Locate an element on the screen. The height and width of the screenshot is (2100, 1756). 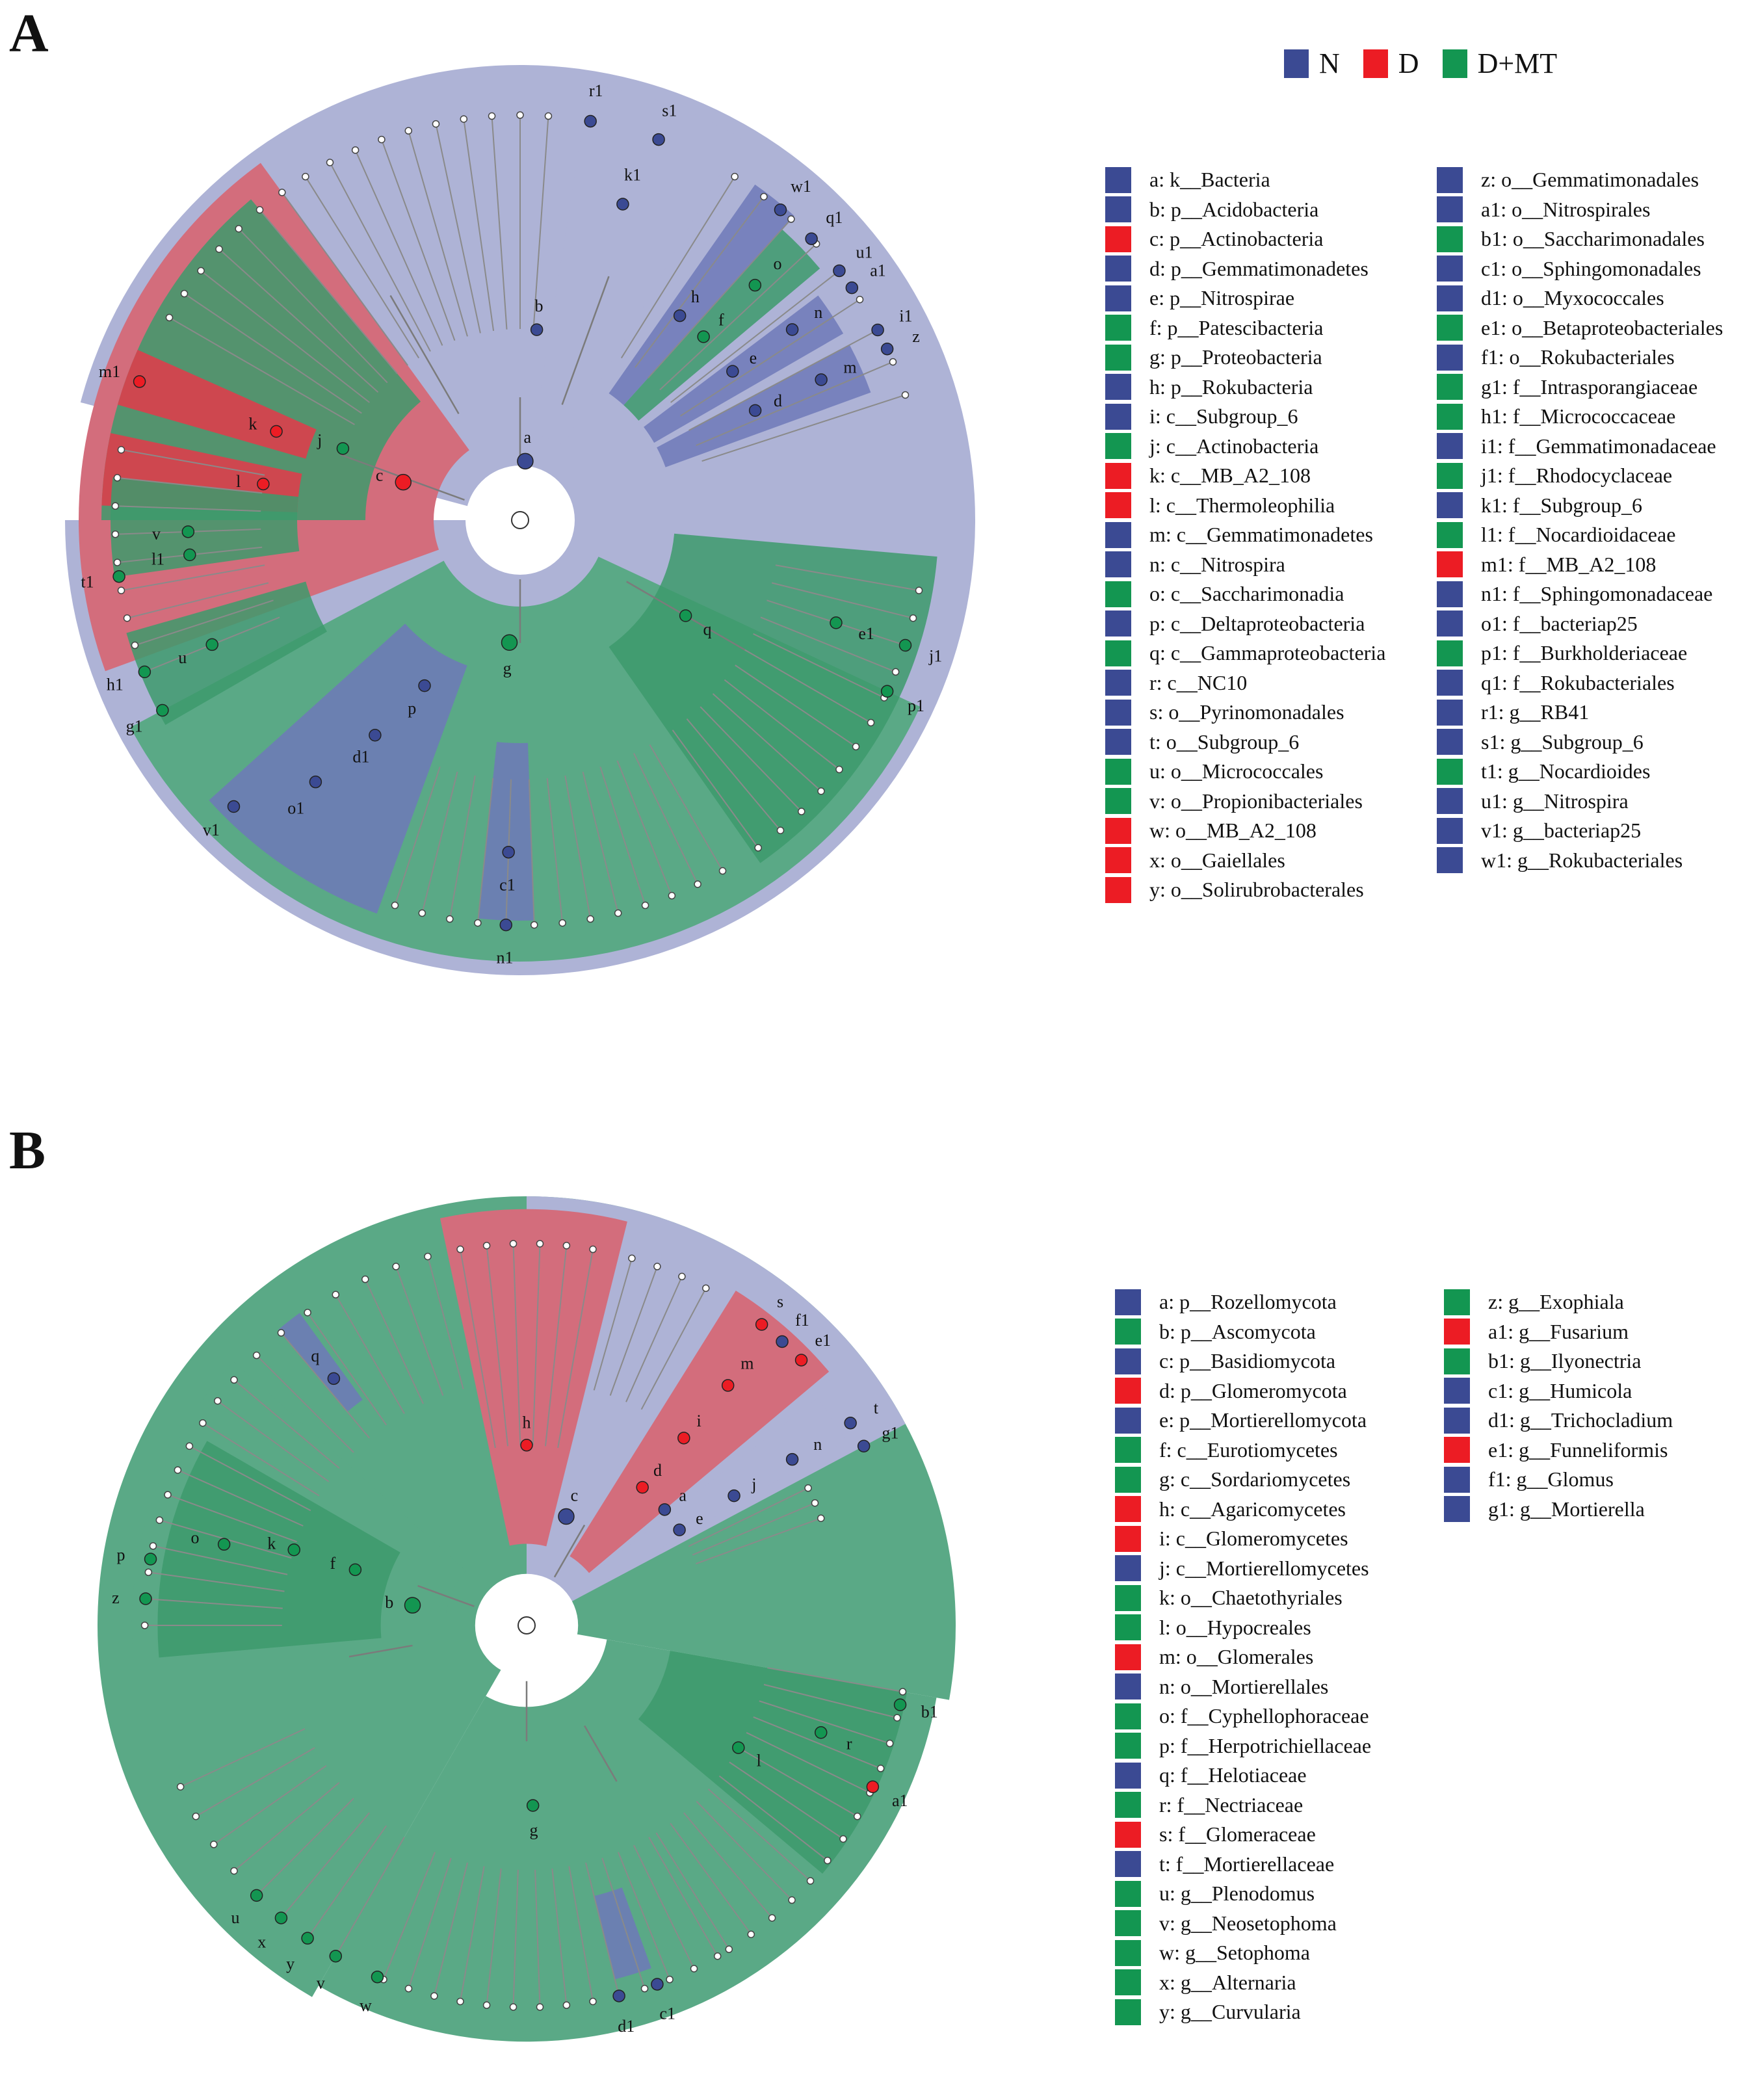
group-legend-item: D is located at coordinates (1391, 63).